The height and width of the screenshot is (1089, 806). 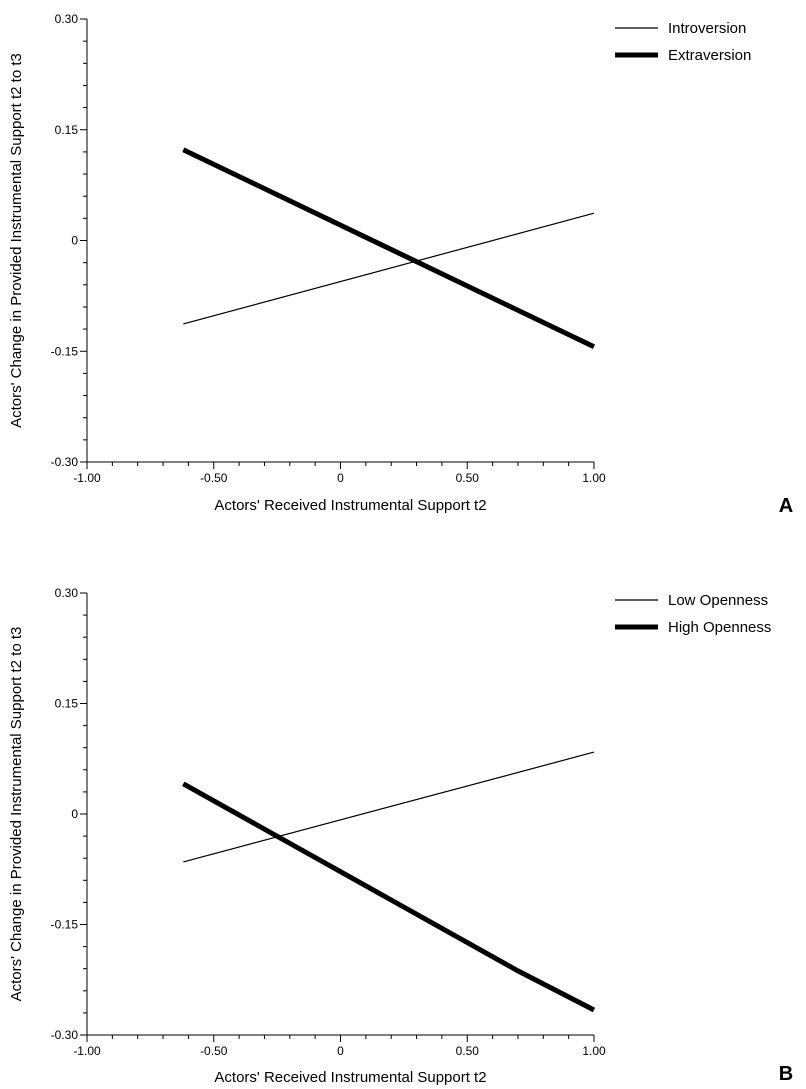 What do you see at coordinates (707, 28) in the screenshot?
I see `legend-label: Introversion` at bounding box center [707, 28].